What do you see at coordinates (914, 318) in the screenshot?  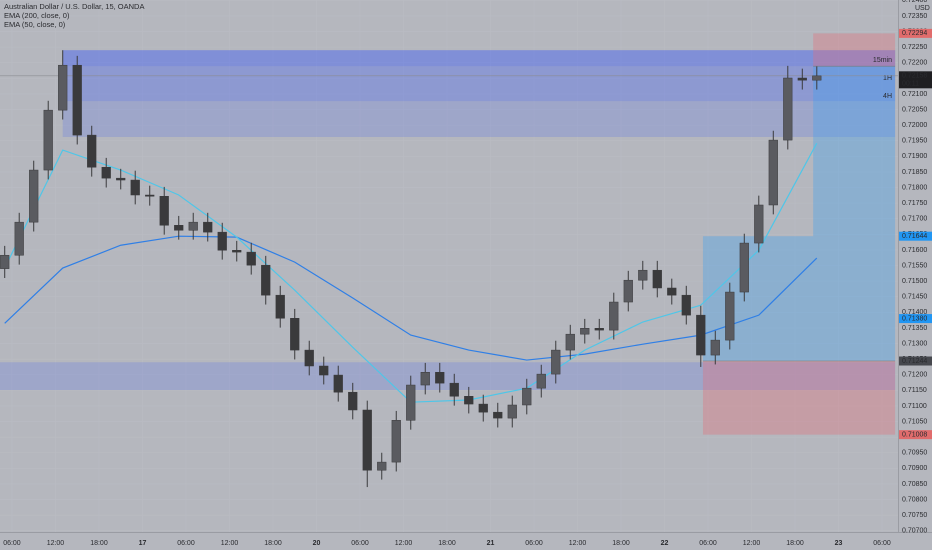 I see `price-label: 0.71380` at bounding box center [914, 318].